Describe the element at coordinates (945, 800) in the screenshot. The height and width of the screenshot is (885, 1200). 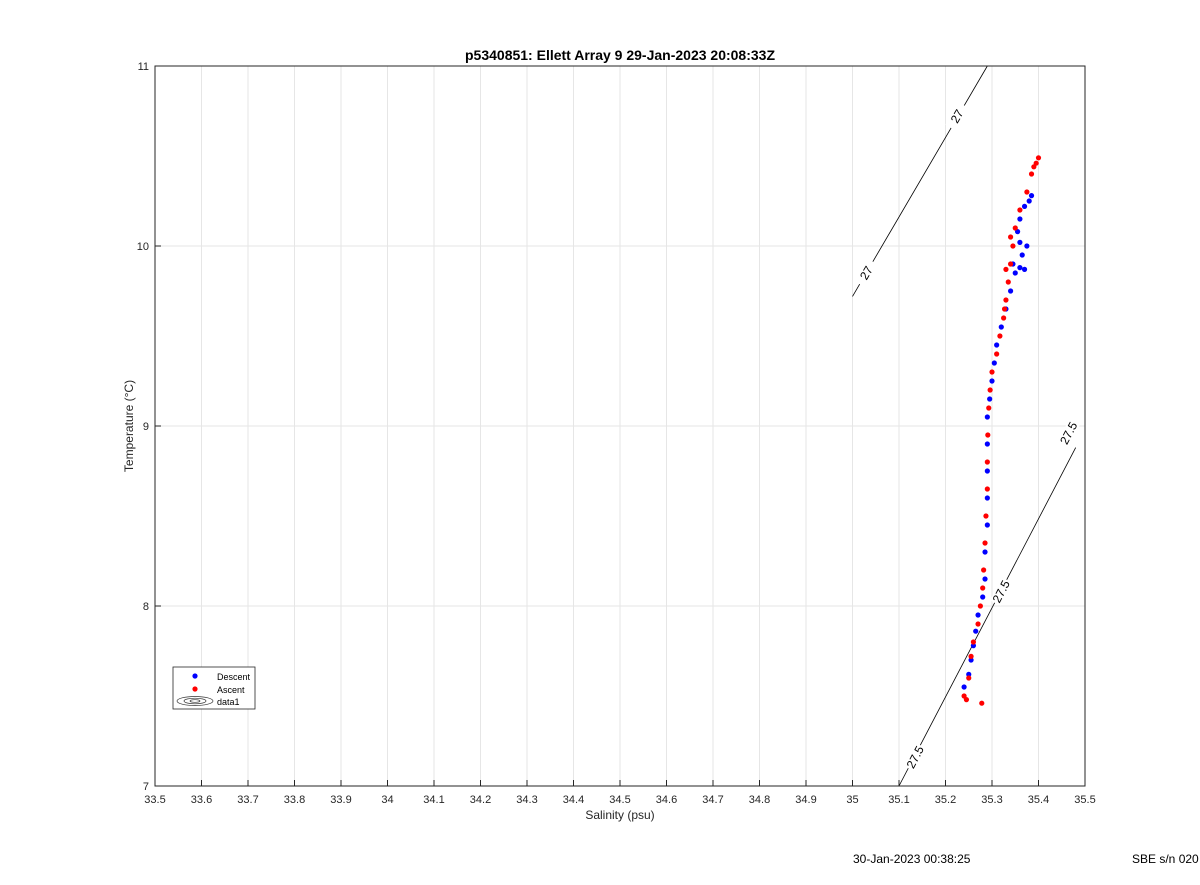
I see `x-tick-label: 35.2` at that location.